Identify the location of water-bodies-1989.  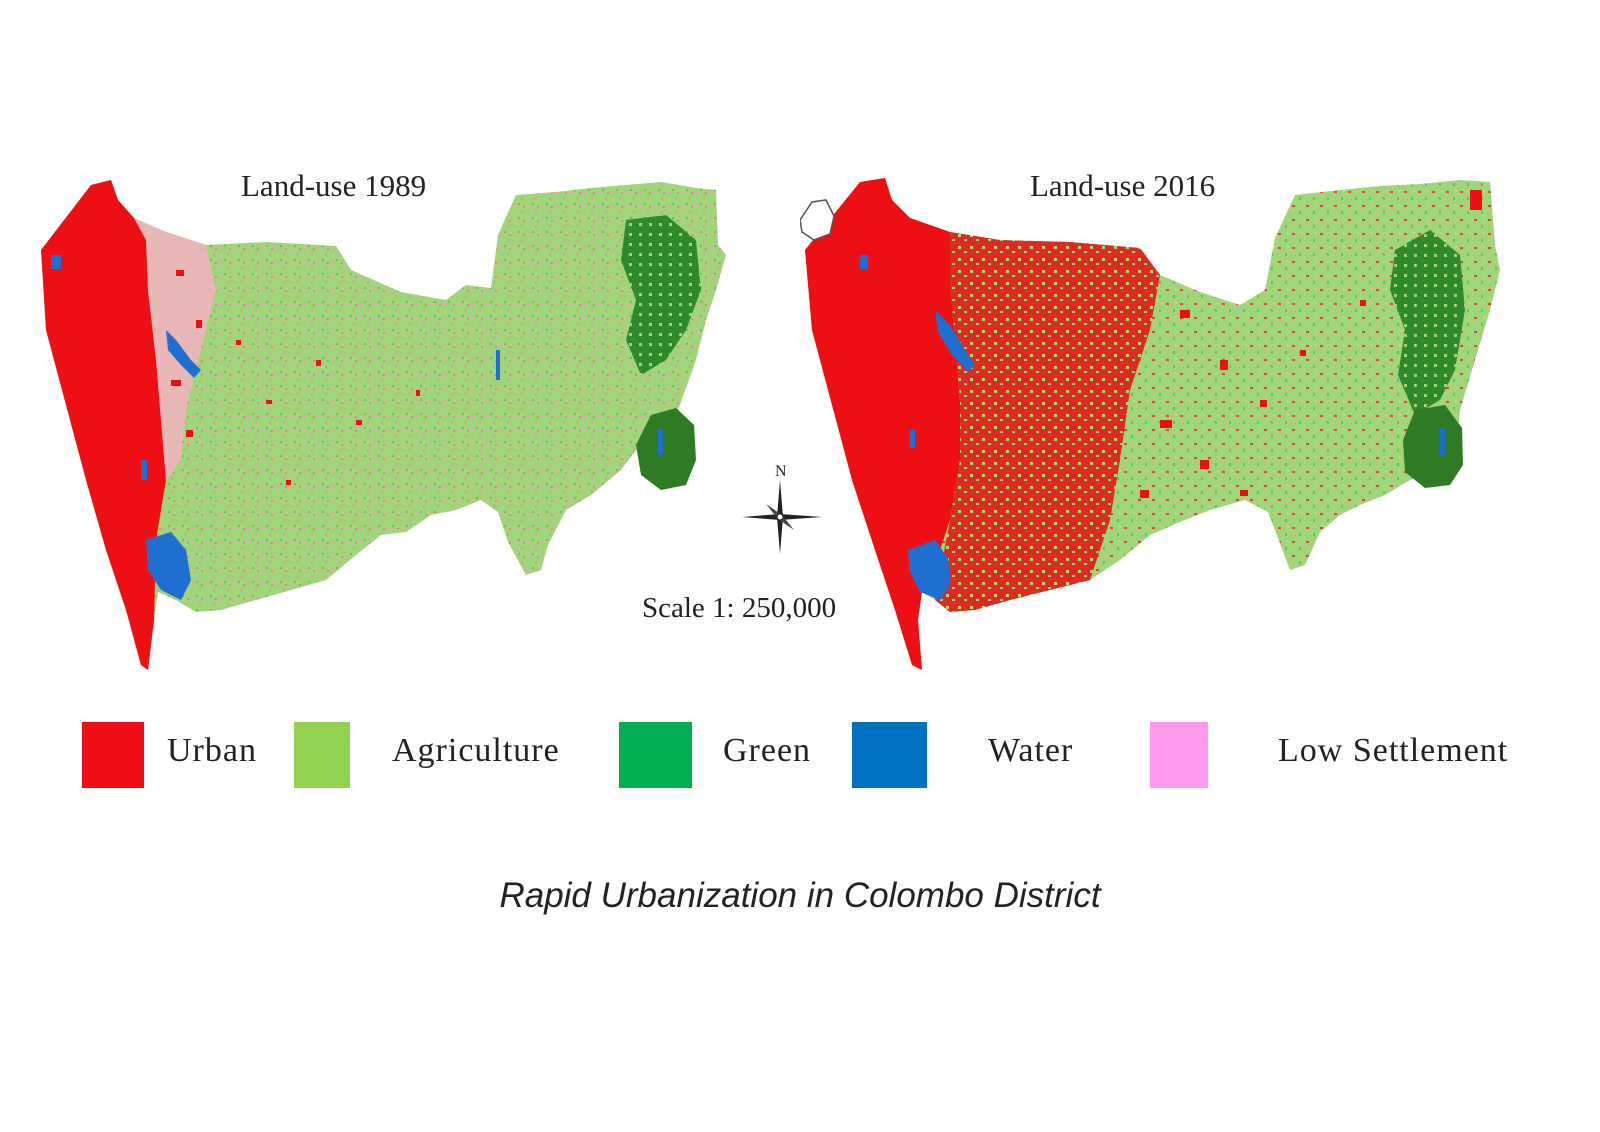
(357, 427).